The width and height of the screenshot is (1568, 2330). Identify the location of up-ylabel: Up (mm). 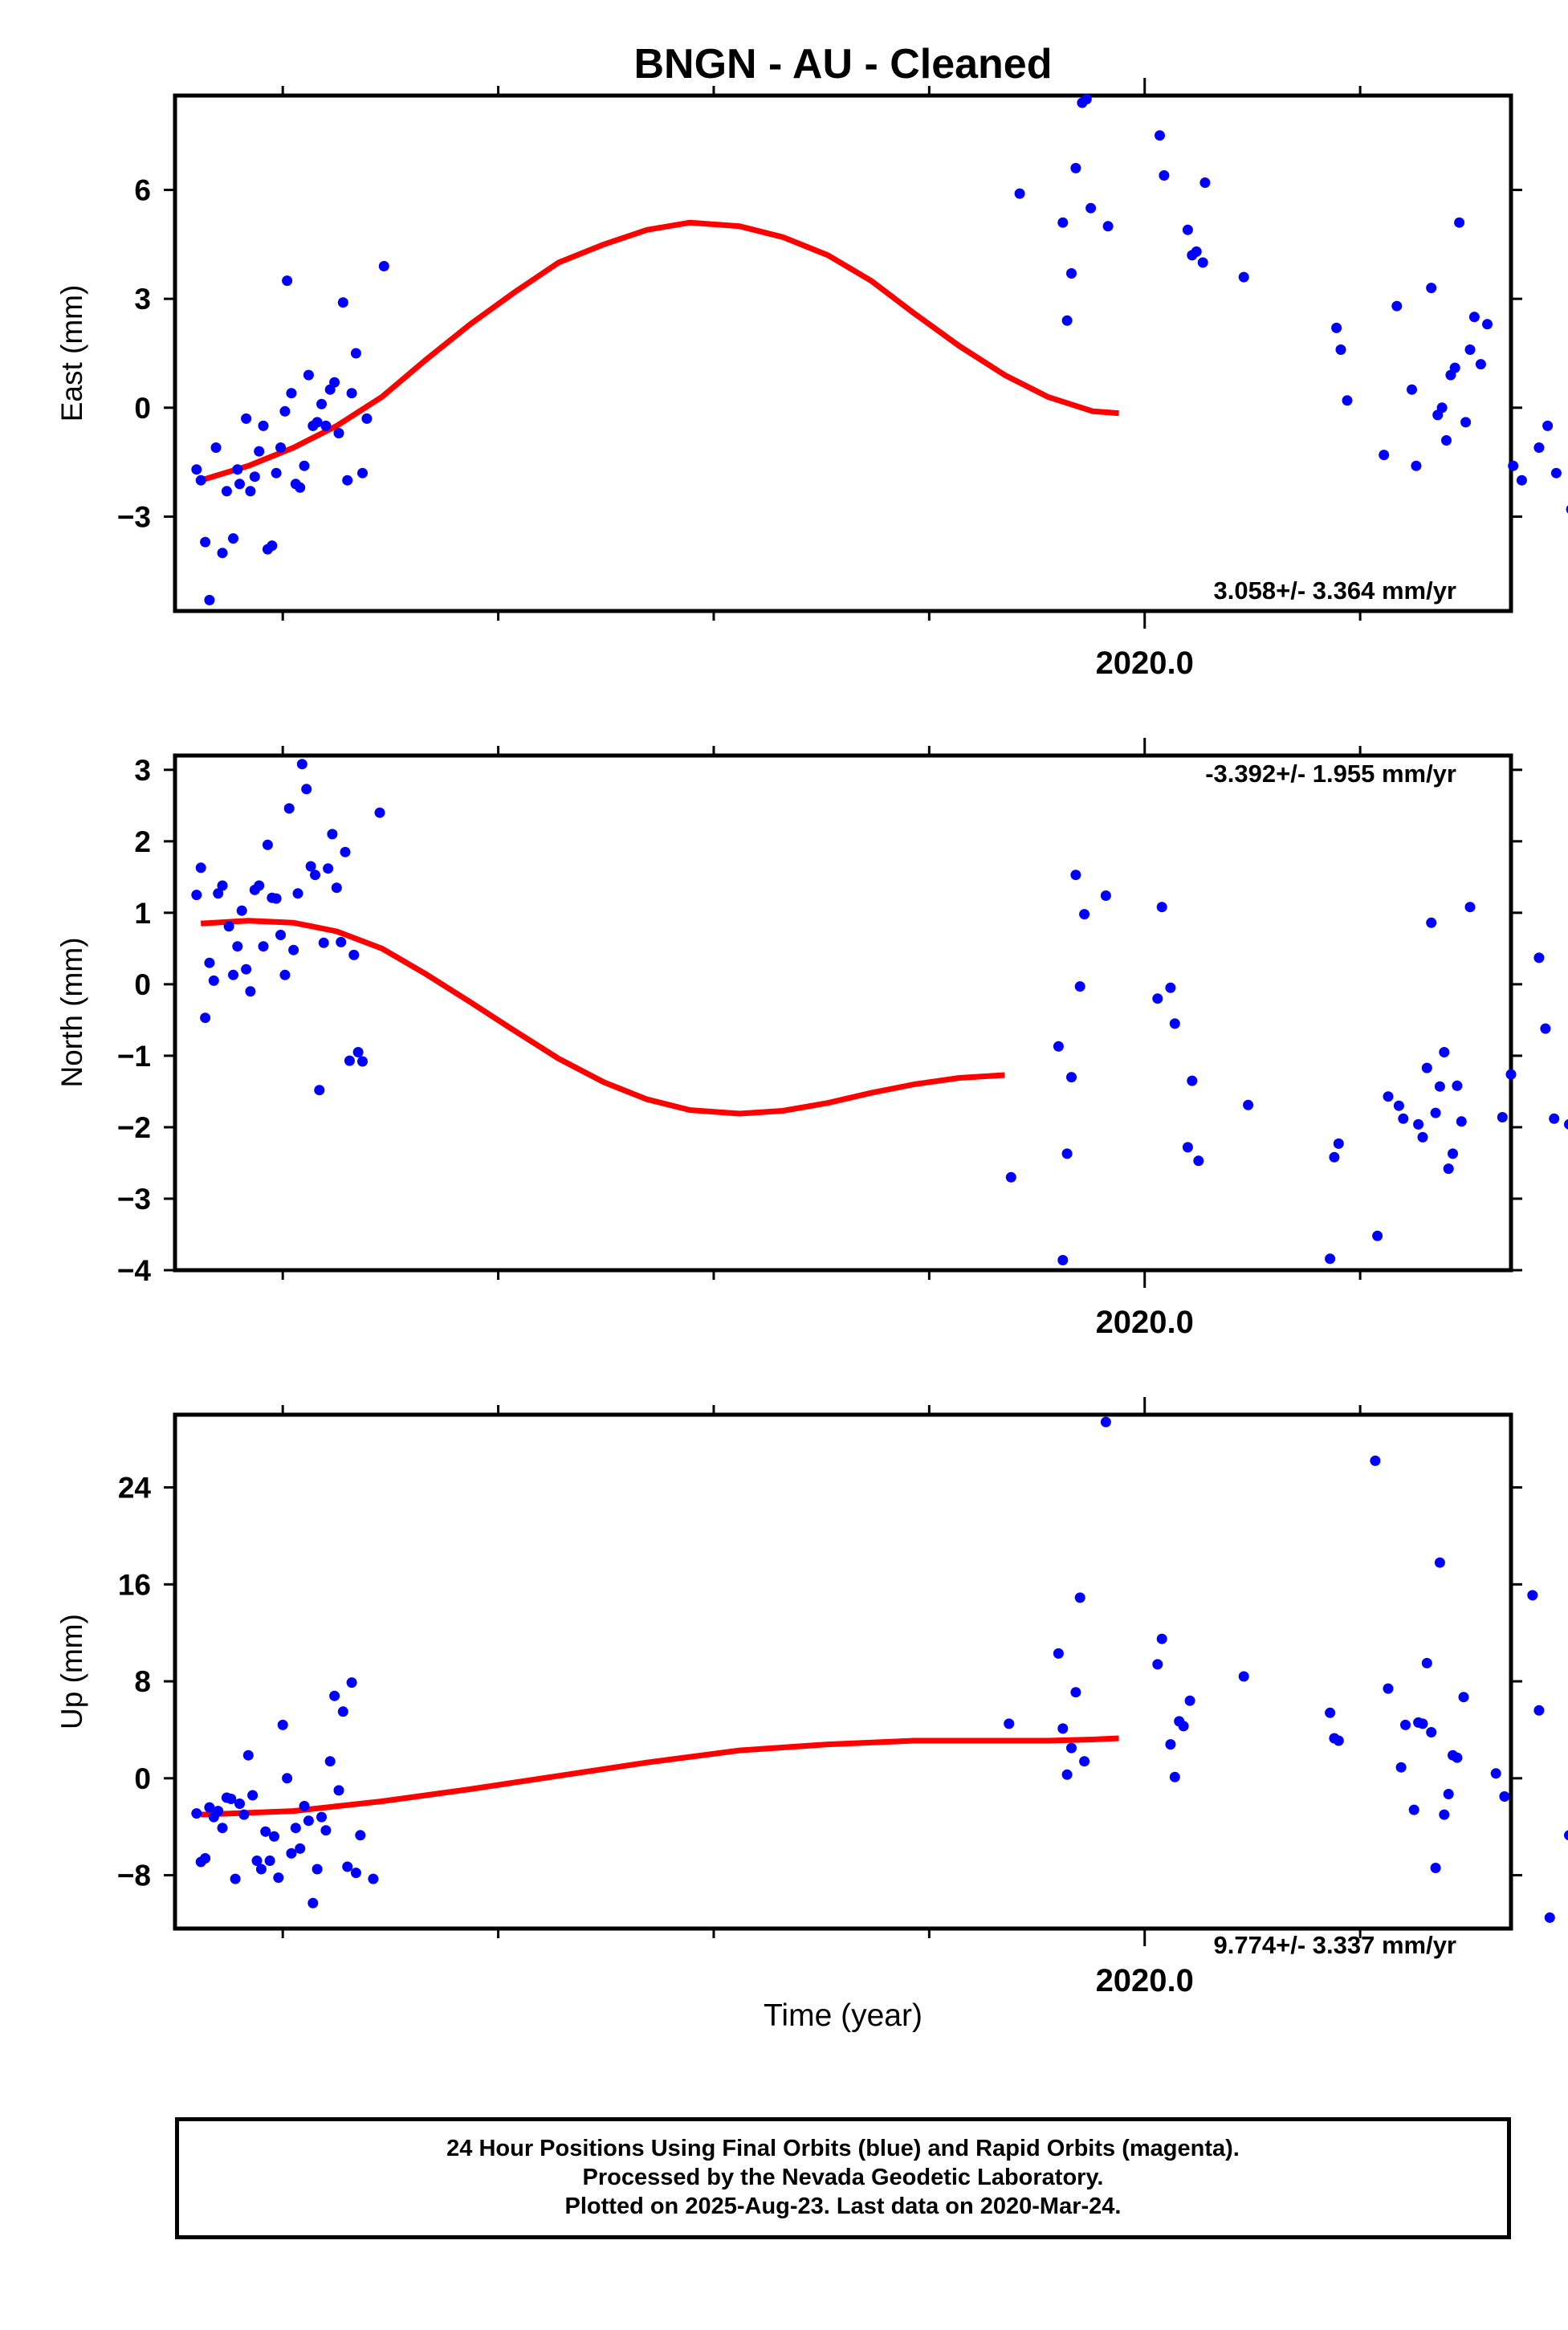
(71, 1671).